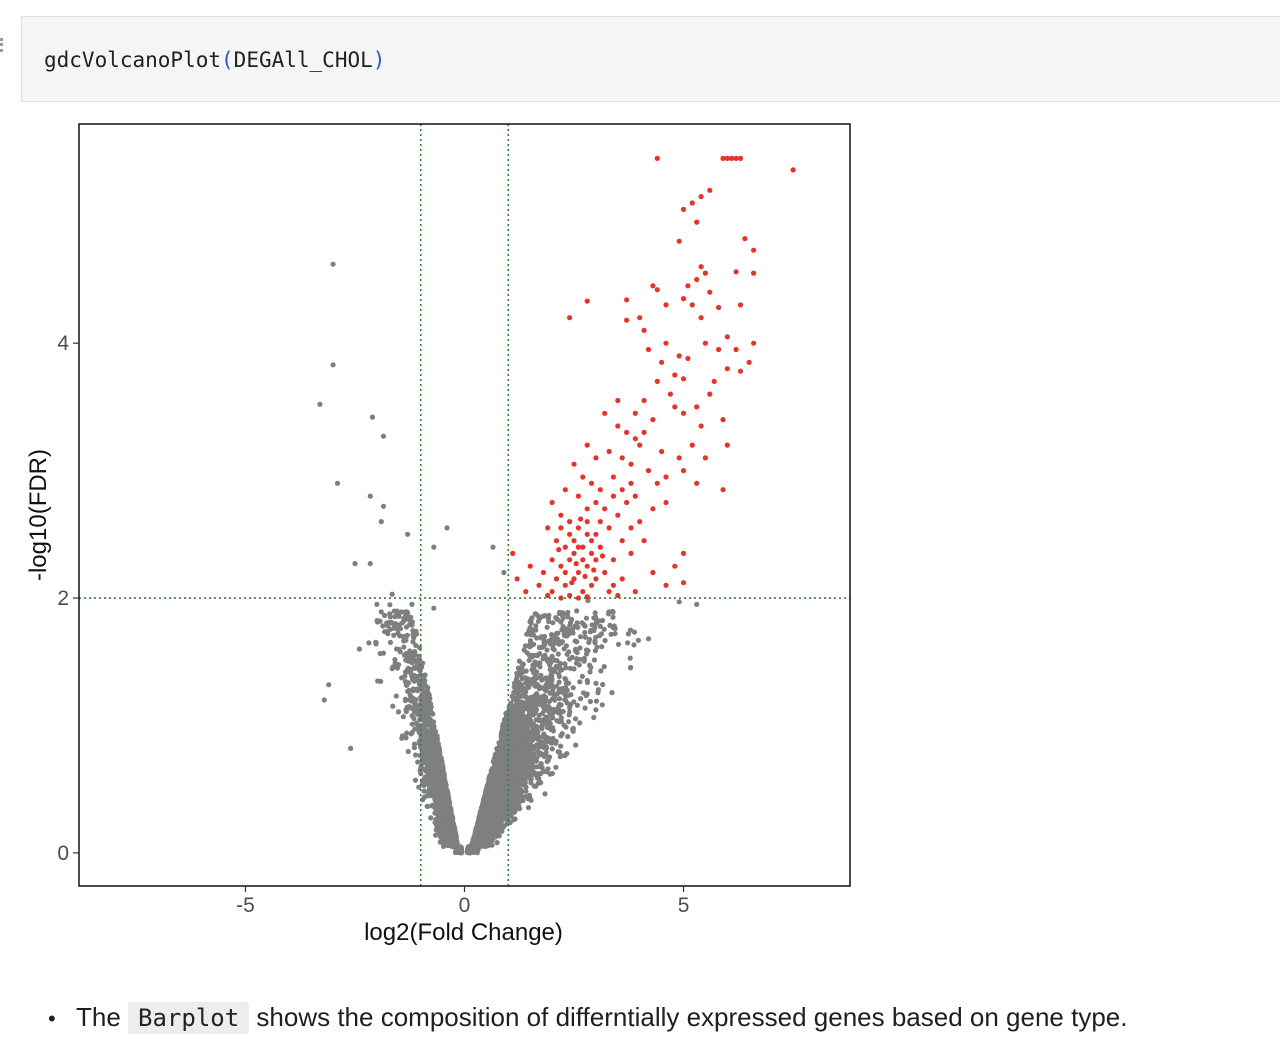  Describe the element at coordinates (133, 60) in the screenshot. I see `function-name: gdcVolcanoPlot` at that location.